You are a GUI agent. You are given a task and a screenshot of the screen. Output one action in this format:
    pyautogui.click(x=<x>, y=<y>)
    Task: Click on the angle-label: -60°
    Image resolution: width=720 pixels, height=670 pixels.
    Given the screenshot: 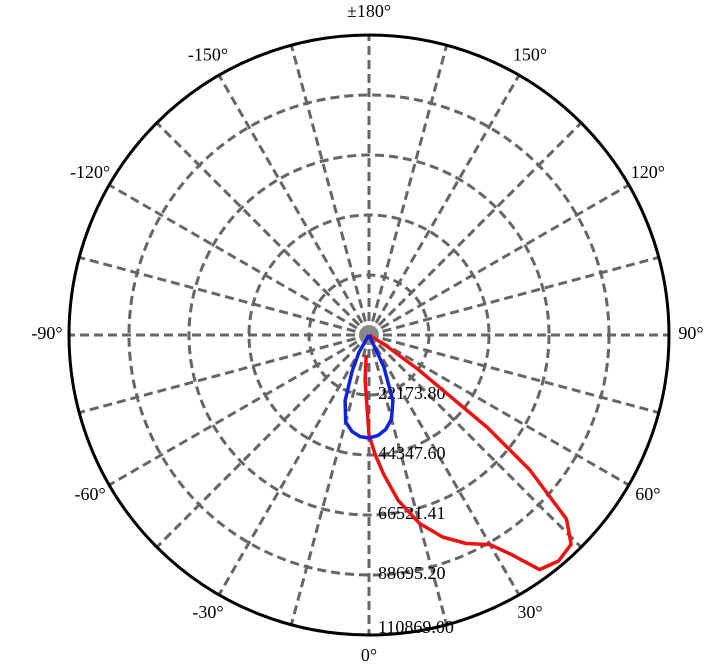 What is the action you would take?
    pyautogui.click(x=90, y=494)
    